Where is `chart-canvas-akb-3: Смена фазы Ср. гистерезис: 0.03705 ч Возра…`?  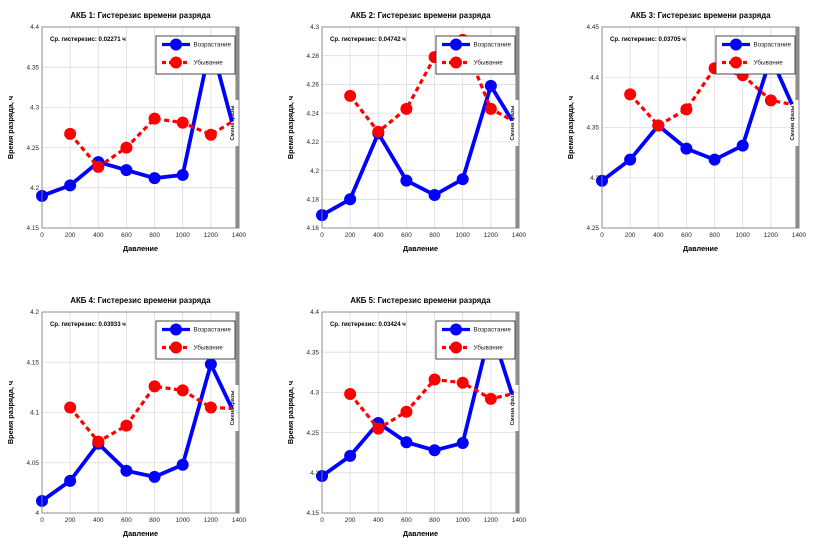
chart-canvas-akb-3: Смена фазы Ср. гистерезис: 0.03705 ч Возра… is located at coordinates (686, 132).